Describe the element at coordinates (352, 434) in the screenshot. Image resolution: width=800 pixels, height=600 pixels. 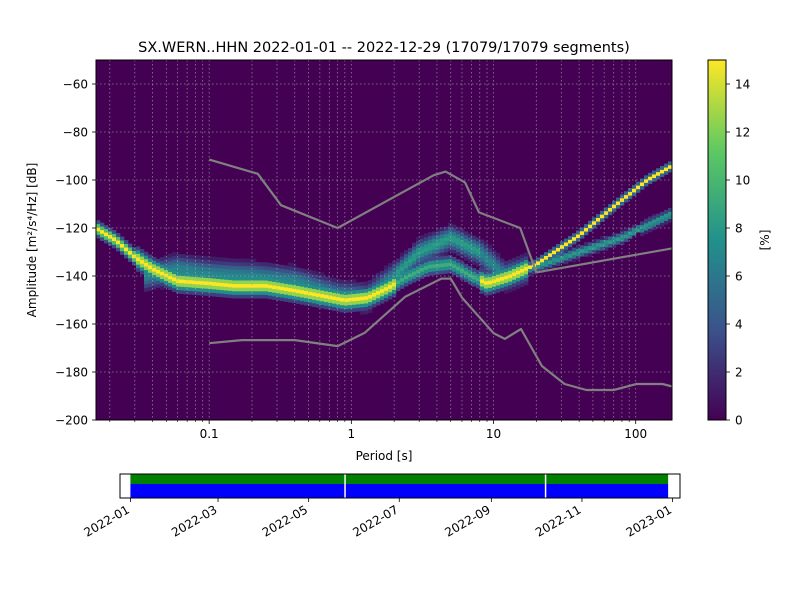
I see `x-tick-label: 1` at that location.